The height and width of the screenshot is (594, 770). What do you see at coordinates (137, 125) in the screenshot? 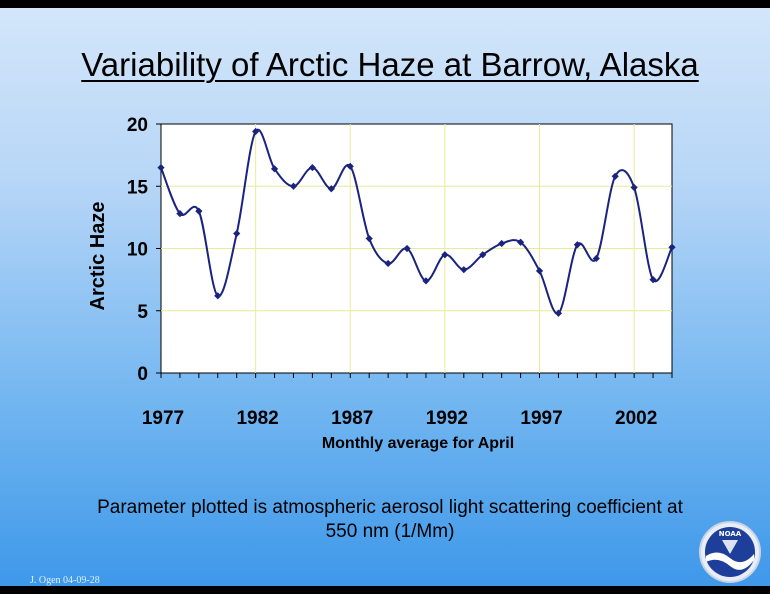
I see `y-tick-label: 20` at bounding box center [137, 125].